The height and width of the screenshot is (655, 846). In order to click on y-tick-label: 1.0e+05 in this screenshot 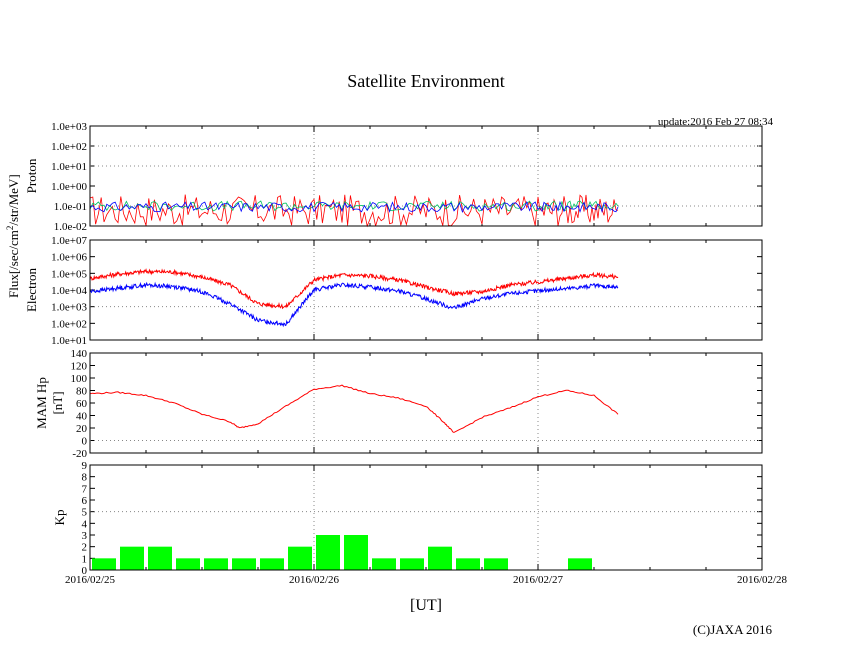, I will do `click(69, 274)`.